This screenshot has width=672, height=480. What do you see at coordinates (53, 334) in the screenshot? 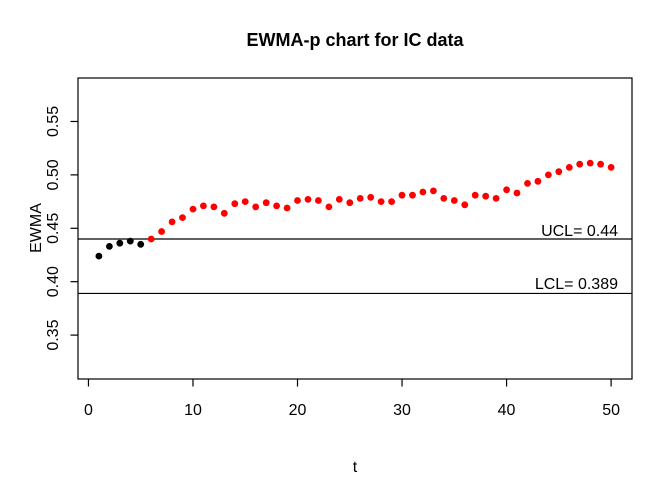
I see `y-tick-label: 0.35` at bounding box center [53, 334].